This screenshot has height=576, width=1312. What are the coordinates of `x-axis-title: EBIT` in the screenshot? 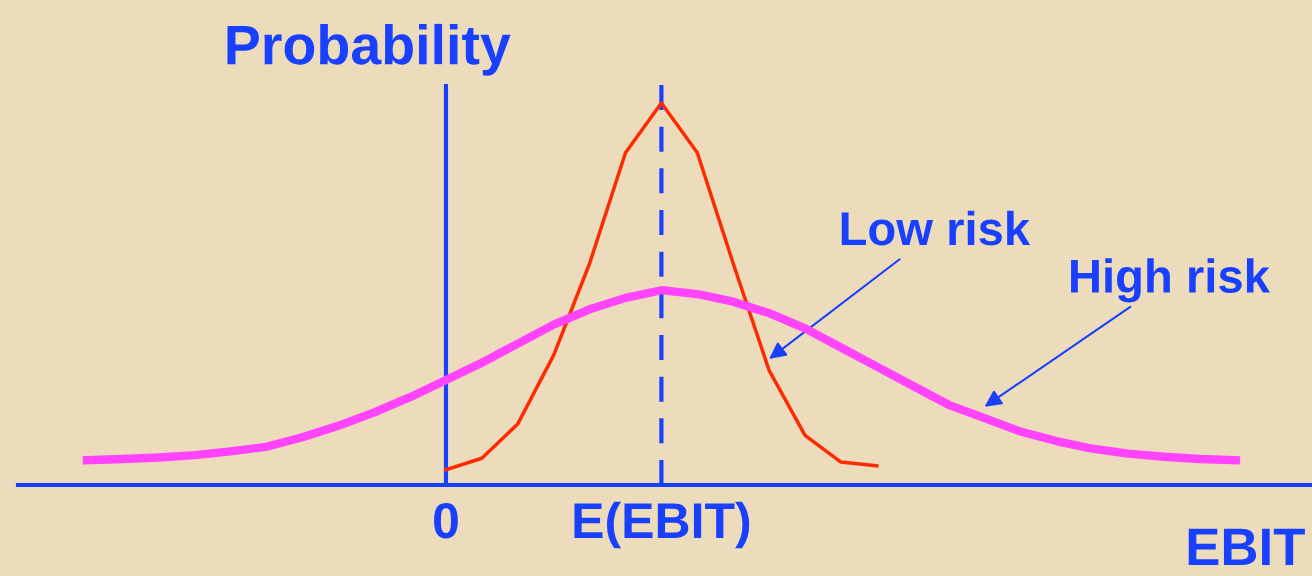 It's located at (1246, 547).